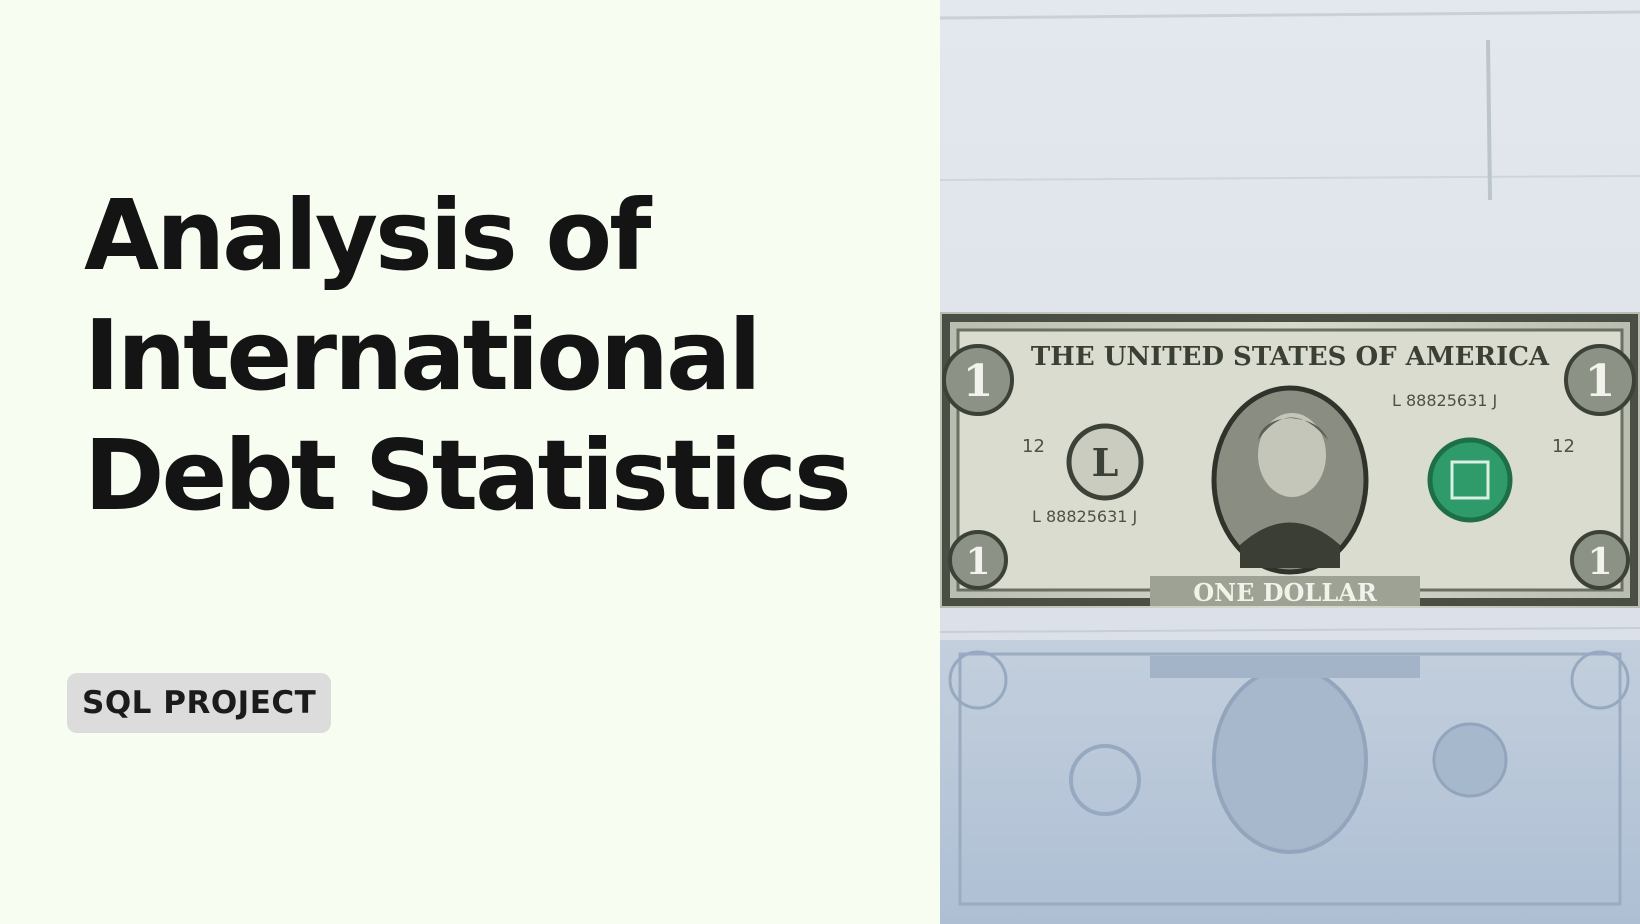  I want to click on title-line-3: Debt Statistics, so click(468, 475).